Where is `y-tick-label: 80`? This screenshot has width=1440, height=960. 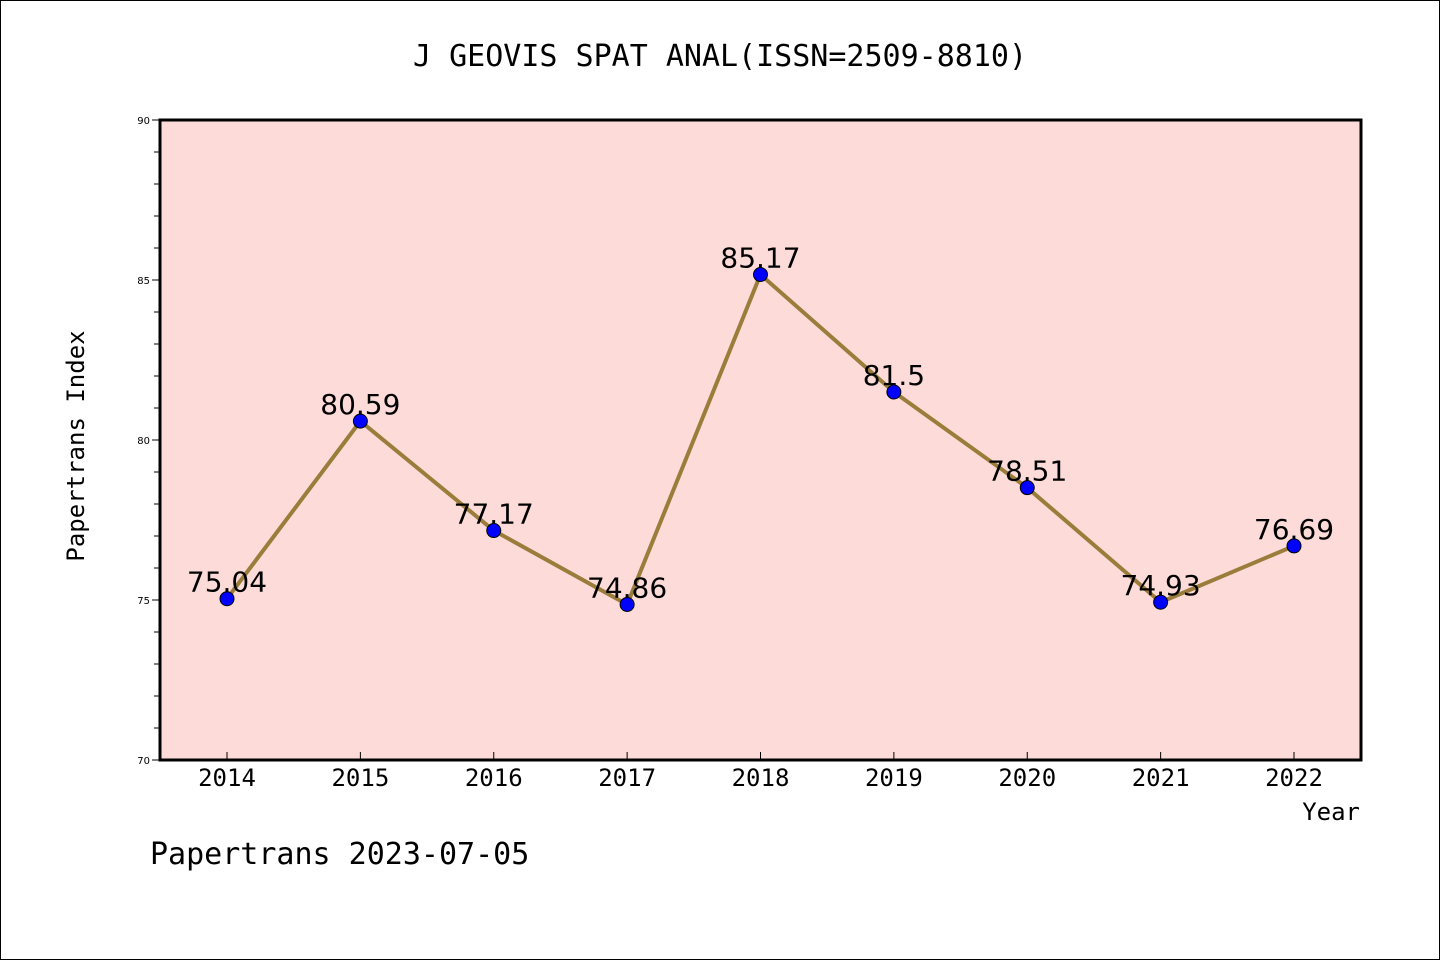 y-tick-label: 80 is located at coordinates (143, 441).